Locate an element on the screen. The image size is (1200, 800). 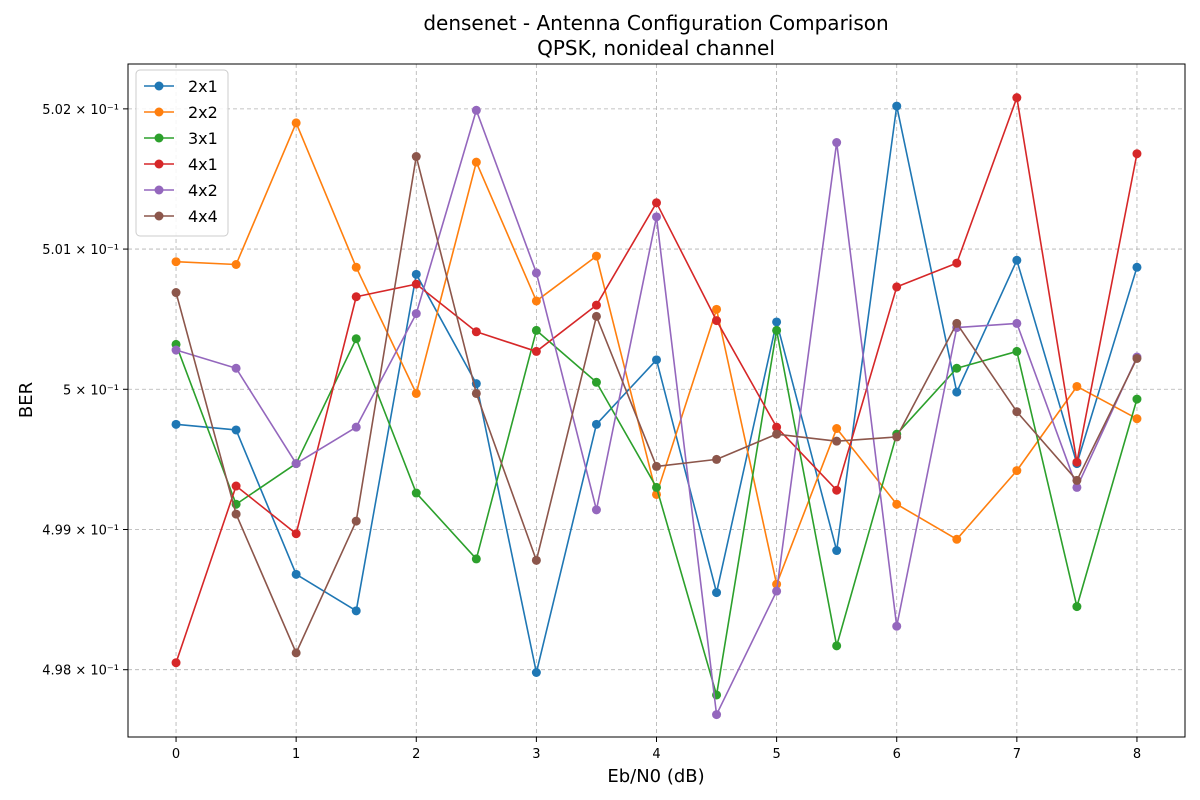
legend-label: 4x2 is located at coordinates (203, 190).